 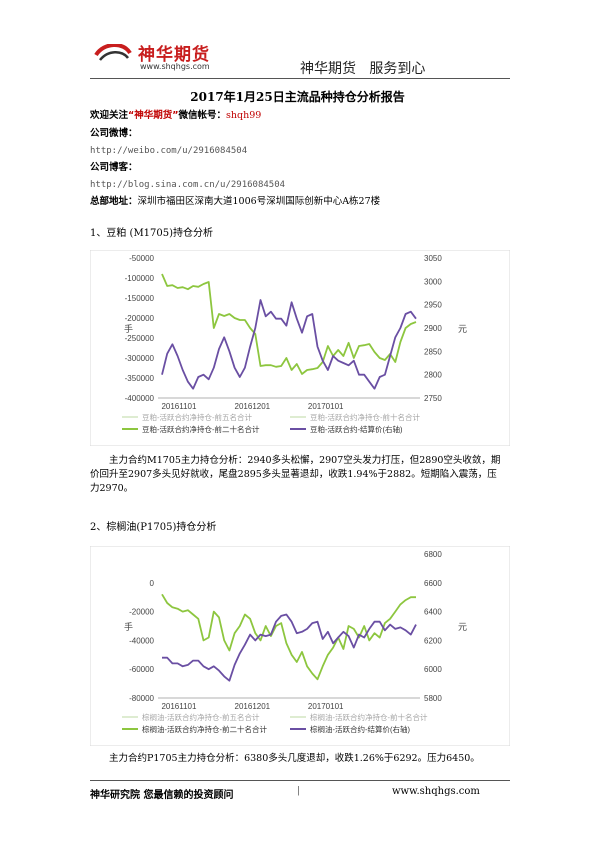 I want to click on y2-tick-label: 6400, so click(x=433, y=612).